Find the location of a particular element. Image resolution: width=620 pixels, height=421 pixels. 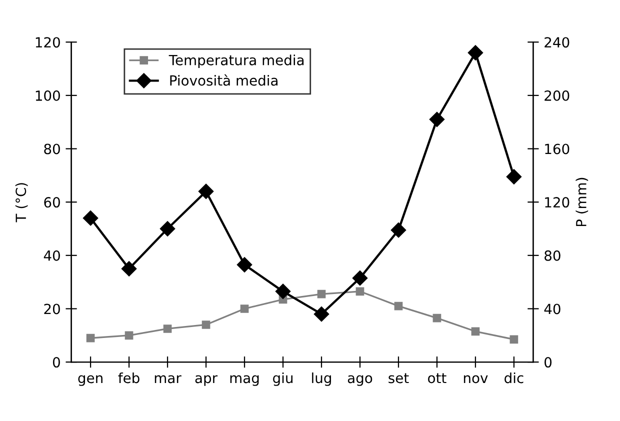

legend-label: Temperatura media is located at coordinates (236, 61).